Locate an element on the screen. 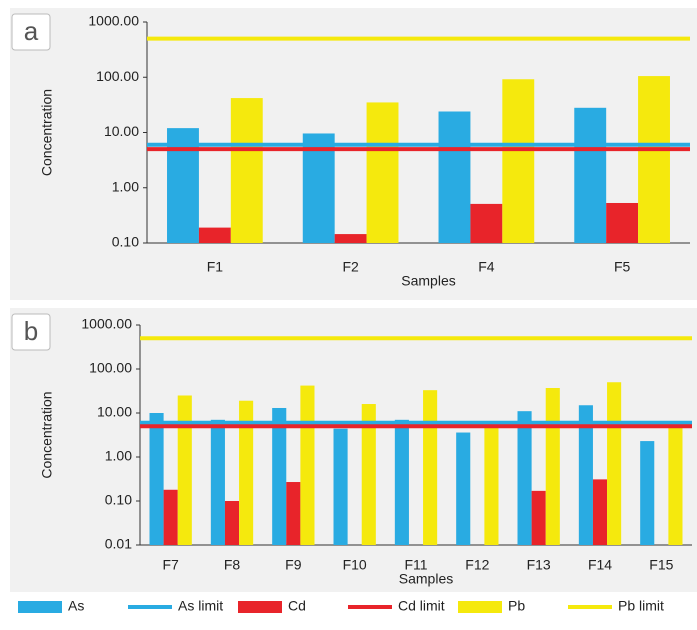 The image size is (697, 630). x-tick-label: F1 is located at coordinates (215, 267).